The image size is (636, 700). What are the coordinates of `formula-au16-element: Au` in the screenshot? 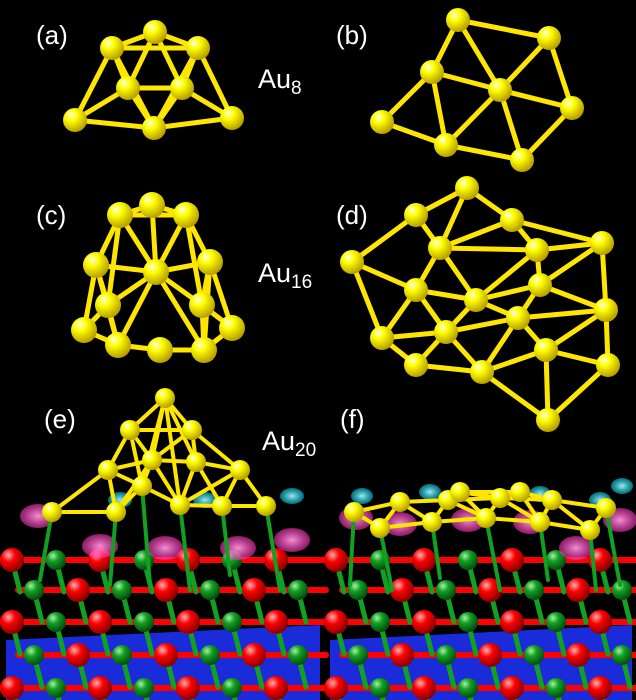 It's located at (275, 273).